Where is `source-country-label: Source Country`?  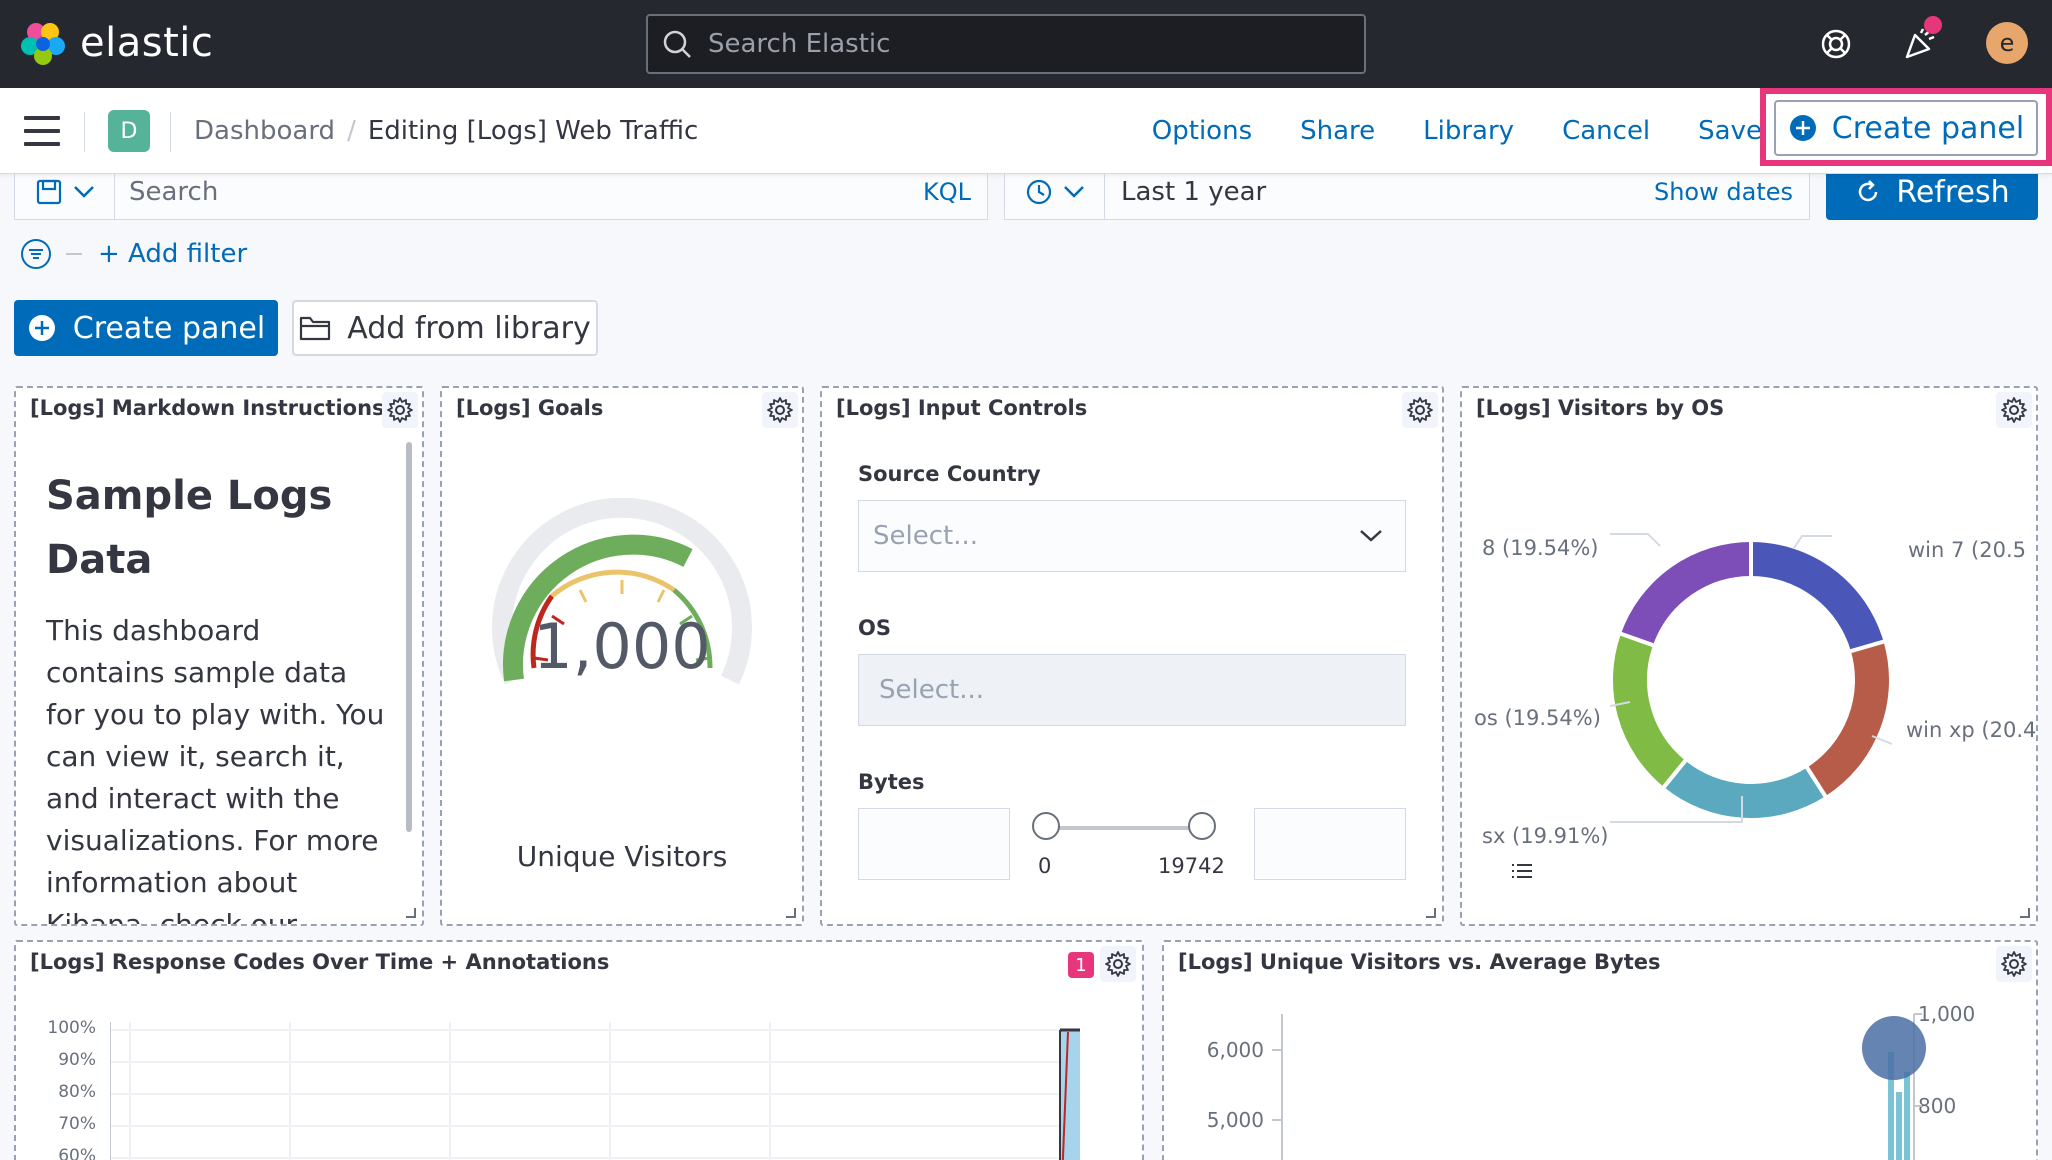
source-country-label: Source Country is located at coordinates (949, 474).